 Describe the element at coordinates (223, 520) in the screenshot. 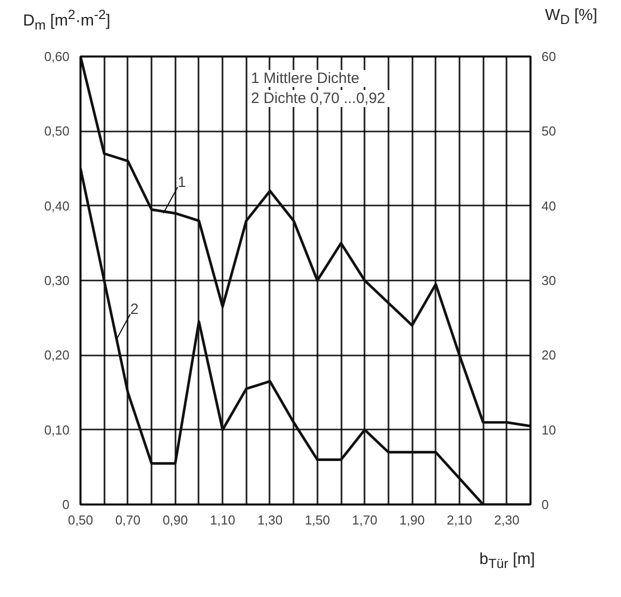

I see `x-tick-label: 1,10` at that location.